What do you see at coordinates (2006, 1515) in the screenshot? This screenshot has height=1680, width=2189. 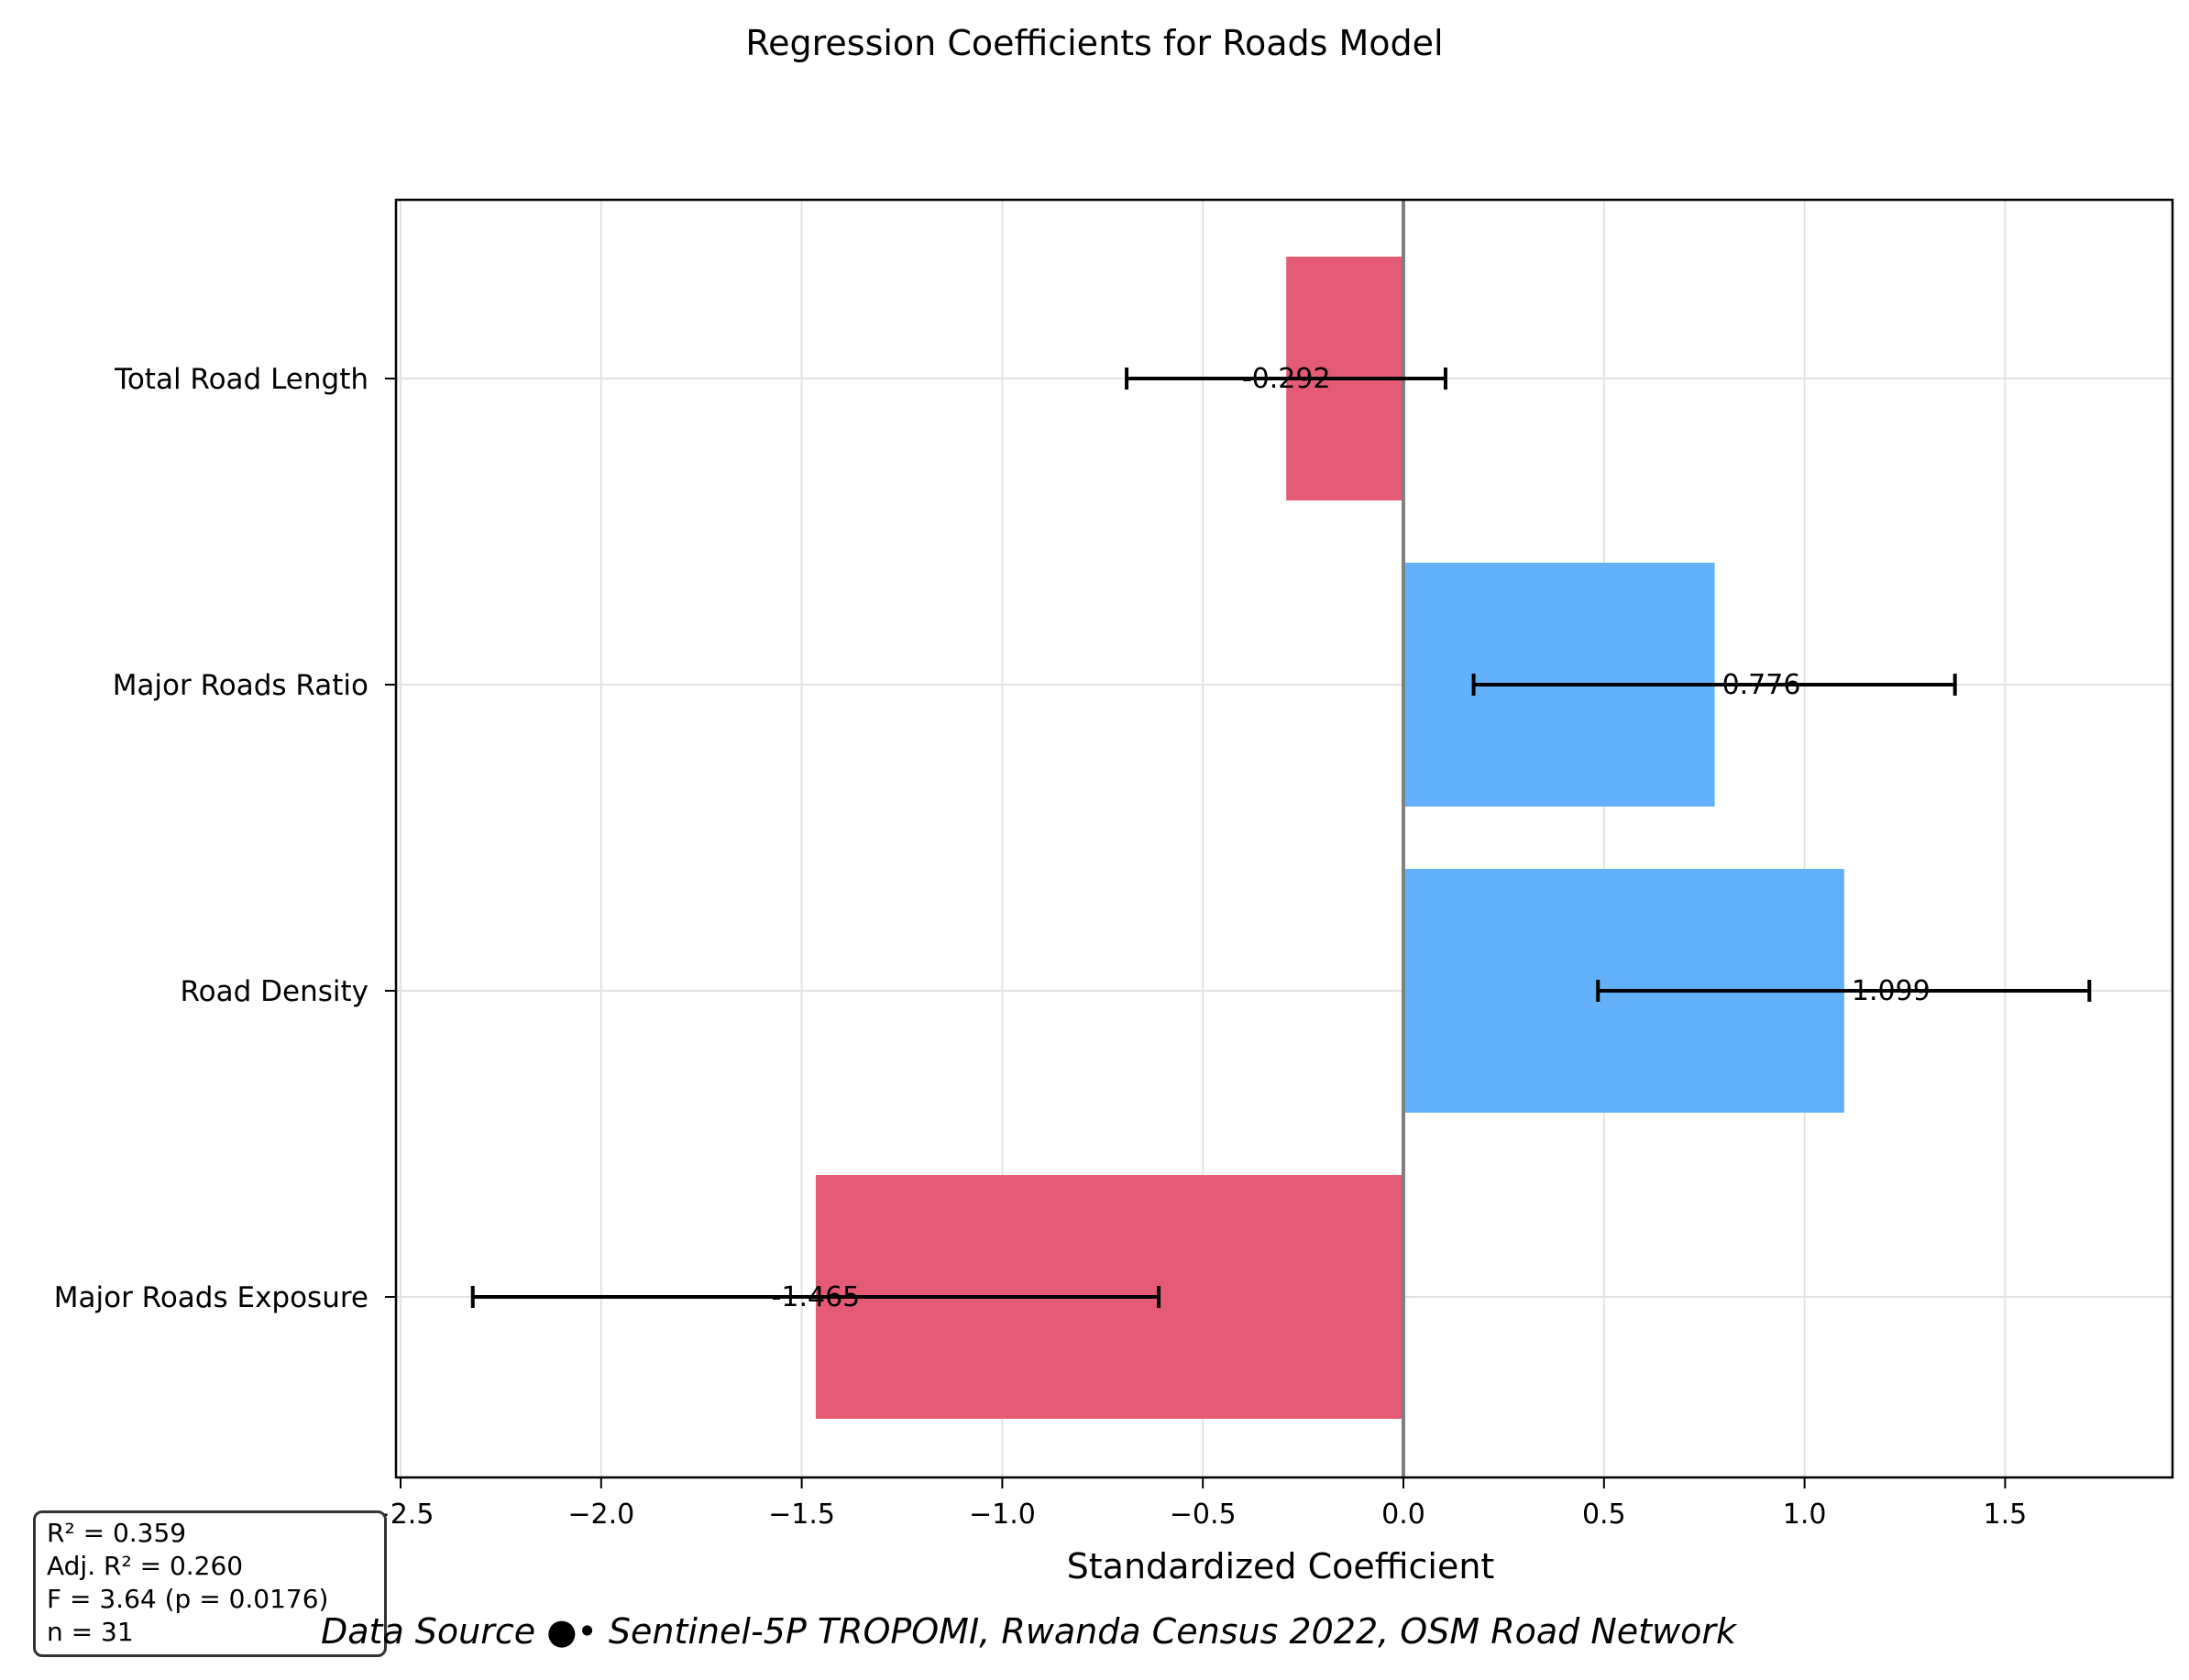 I see `x-tick-label: 1.5` at bounding box center [2006, 1515].